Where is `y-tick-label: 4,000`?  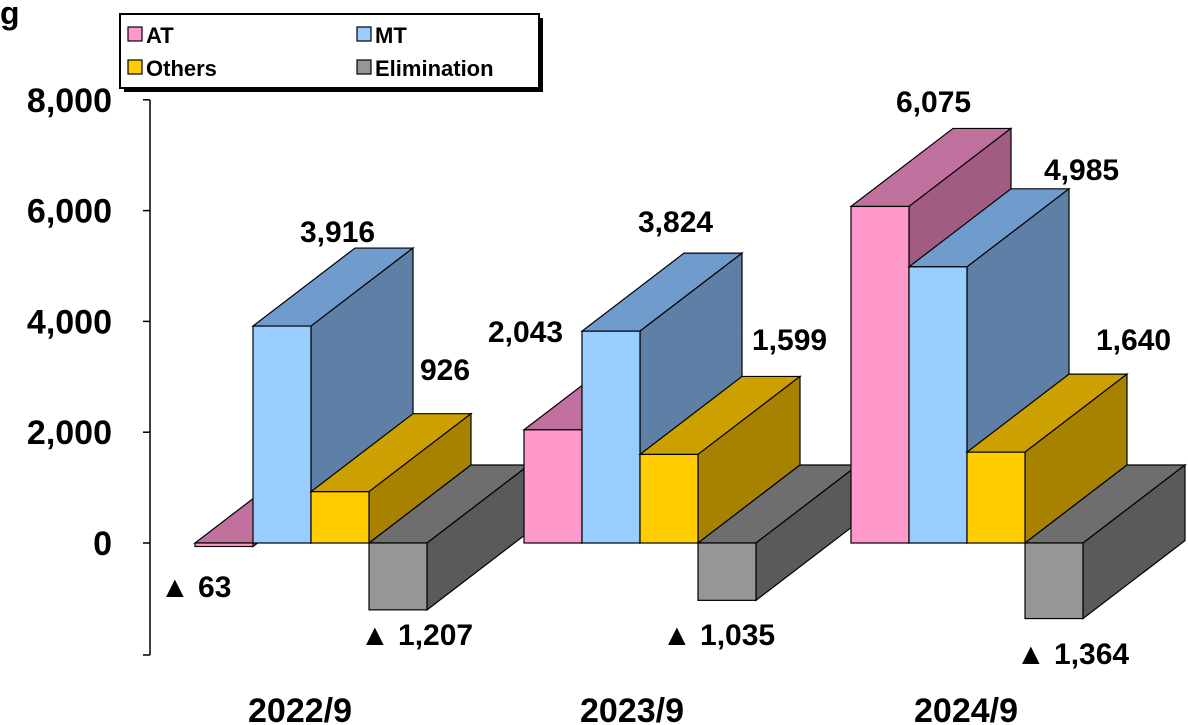
y-tick-label: 4,000 is located at coordinates (69, 322).